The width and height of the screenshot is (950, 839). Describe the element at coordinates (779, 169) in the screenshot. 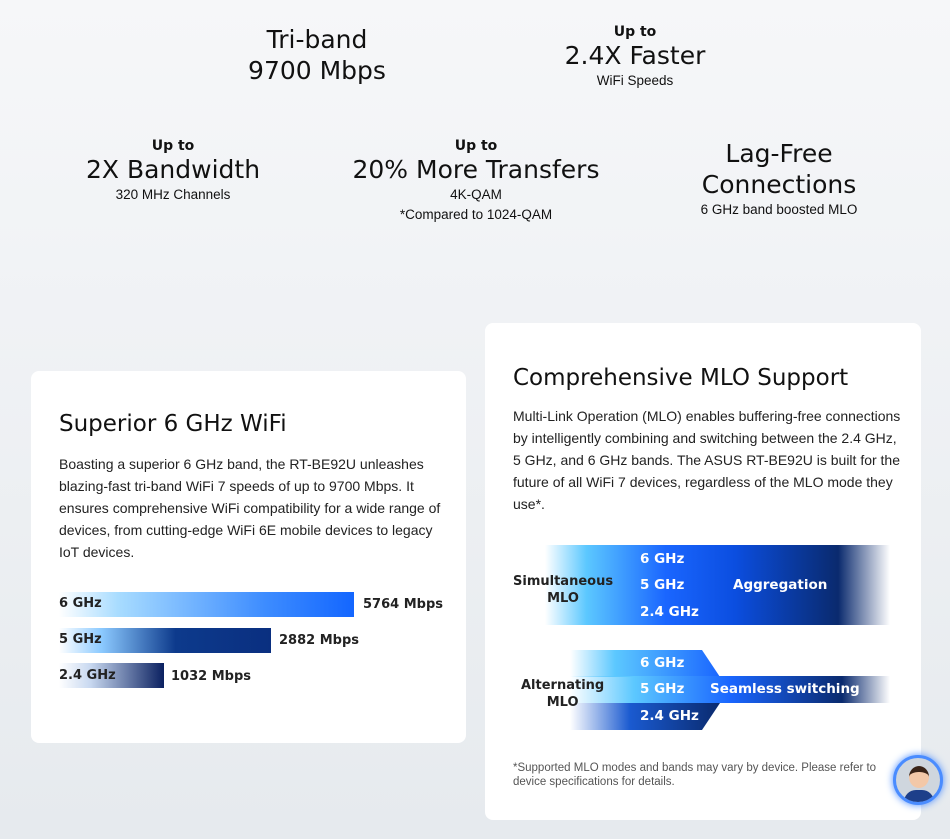

I see `stat-big: Lag-Free Connections` at that location.